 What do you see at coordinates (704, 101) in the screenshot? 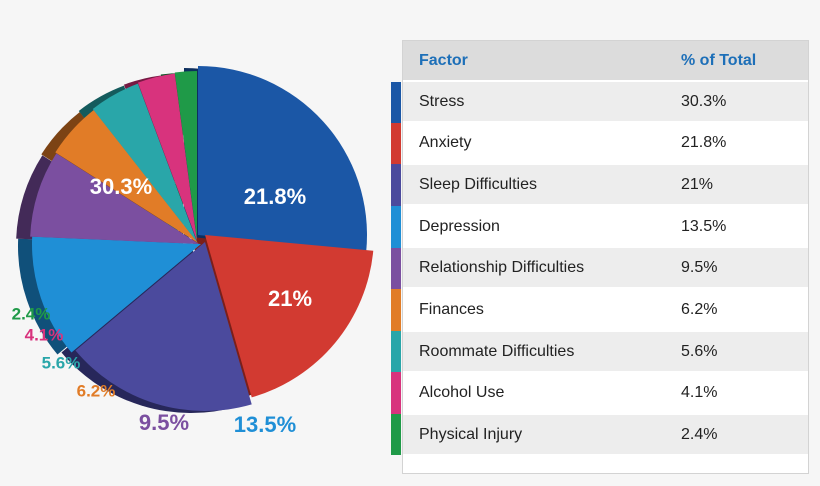
I see `row-percent: 30.3%` at bounding box center [704, 101].